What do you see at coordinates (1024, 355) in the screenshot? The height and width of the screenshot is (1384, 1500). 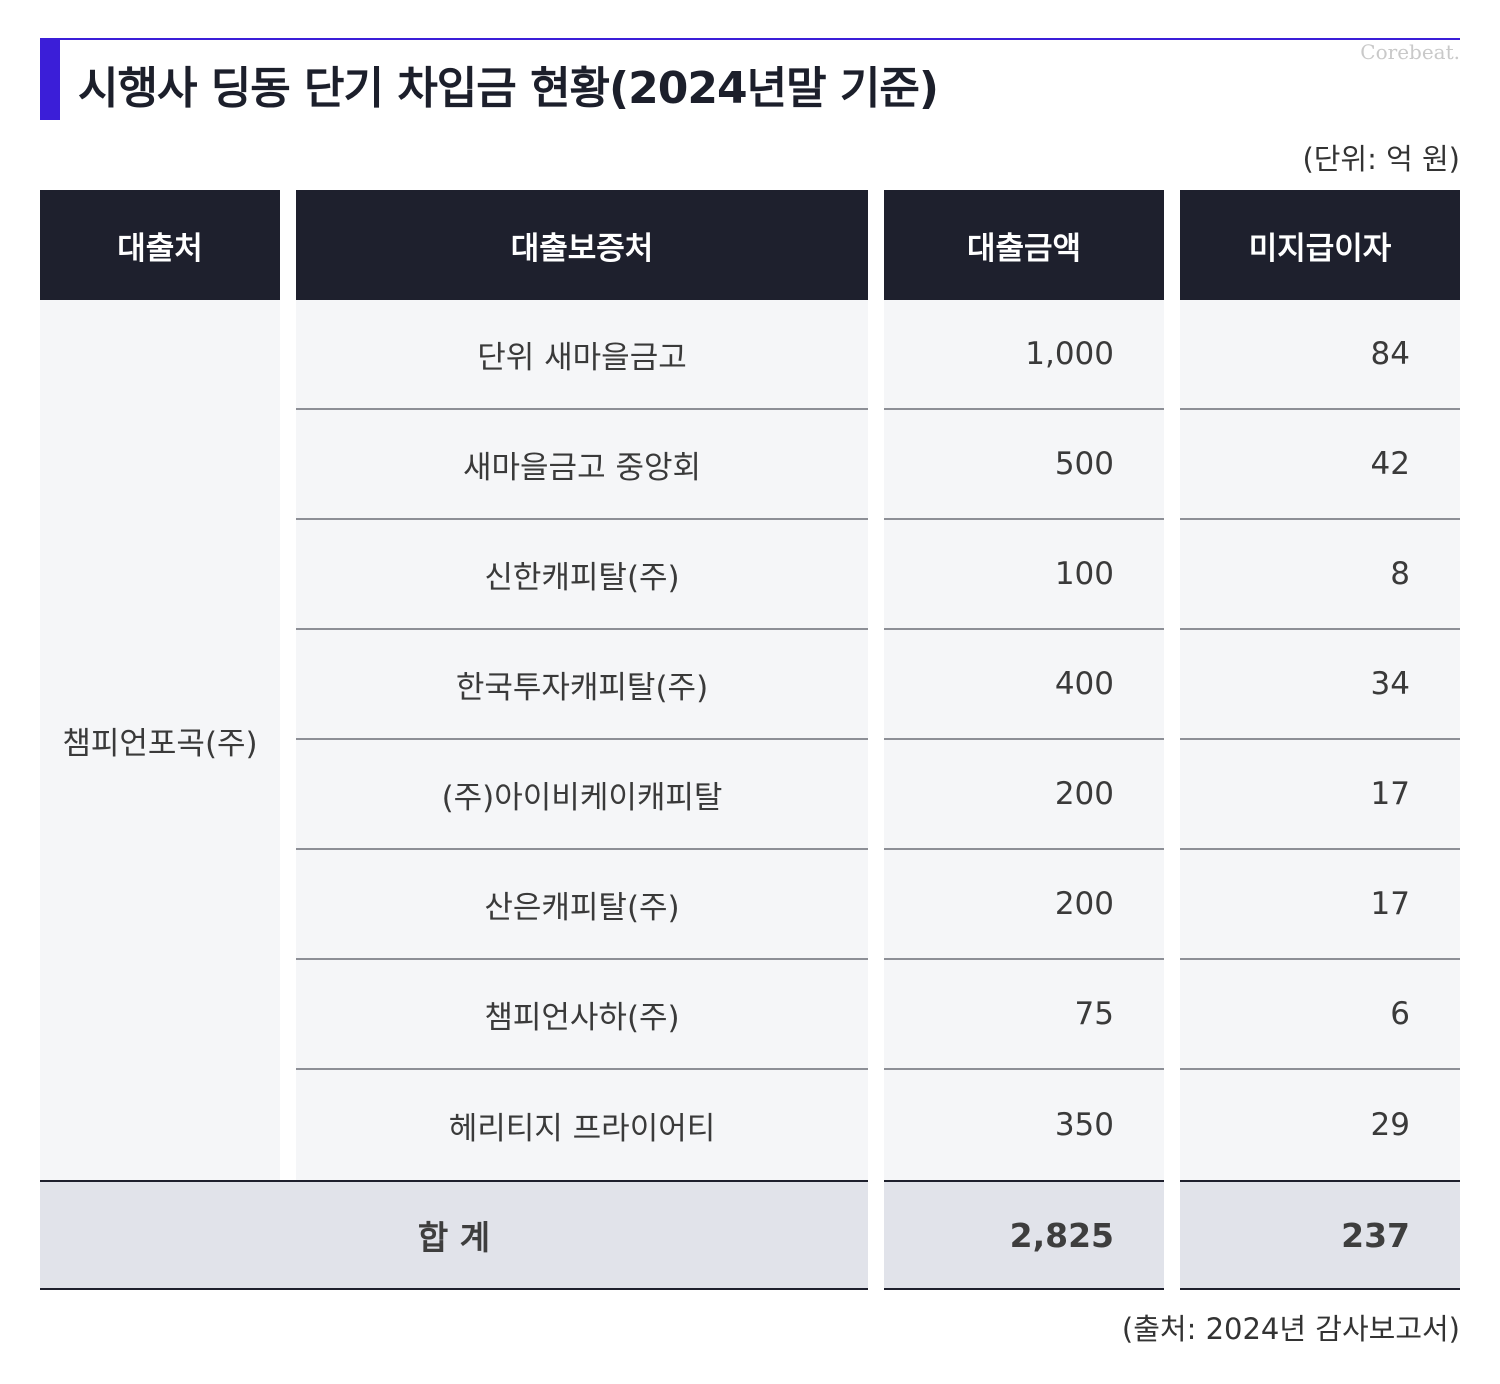 I see `amount-cell: 1,000` at bounding box center [1024, 355].